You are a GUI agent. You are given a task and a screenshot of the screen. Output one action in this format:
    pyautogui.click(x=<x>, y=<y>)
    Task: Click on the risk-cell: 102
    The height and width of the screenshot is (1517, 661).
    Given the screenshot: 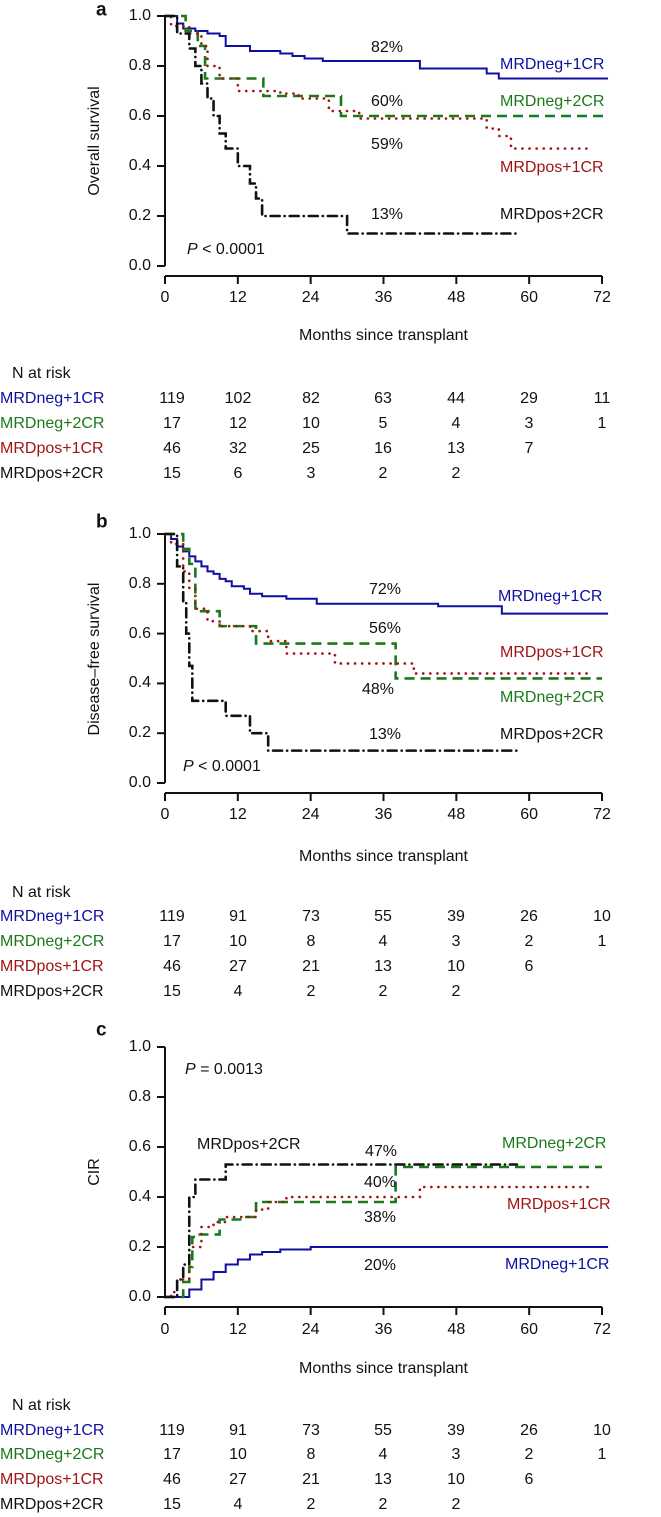 What is the action you would take?
    pyautogui.click(x=238, y=398)
    